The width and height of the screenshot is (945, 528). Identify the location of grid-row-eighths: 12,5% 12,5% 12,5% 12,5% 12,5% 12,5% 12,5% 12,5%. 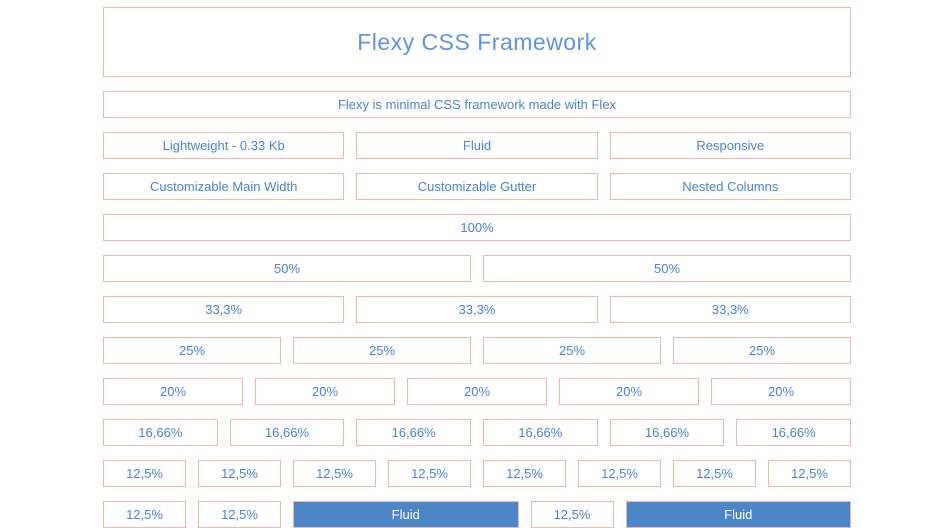
(477, 473).